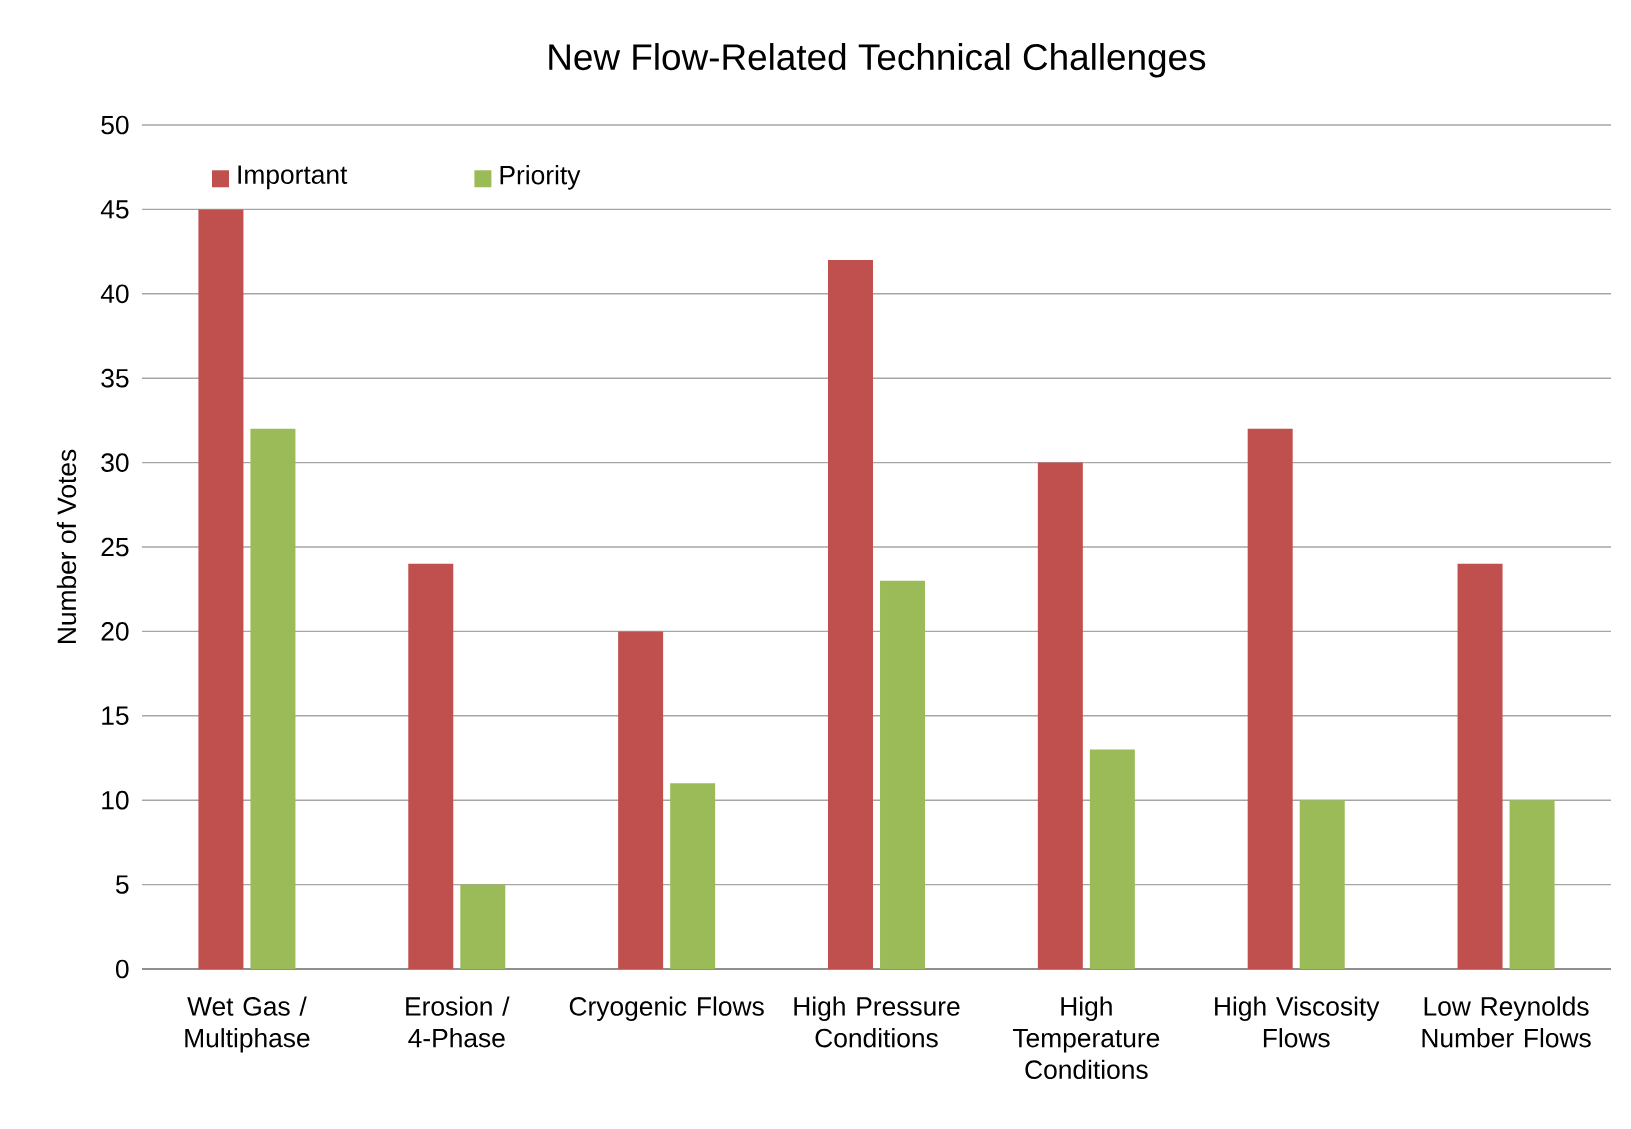 The width and height of the screenshot is (1631, 1129). What do you see at coordinates (115, 547) in the screenshot?
I see `y-tick-label: 25` at bounding box center [115, 547].